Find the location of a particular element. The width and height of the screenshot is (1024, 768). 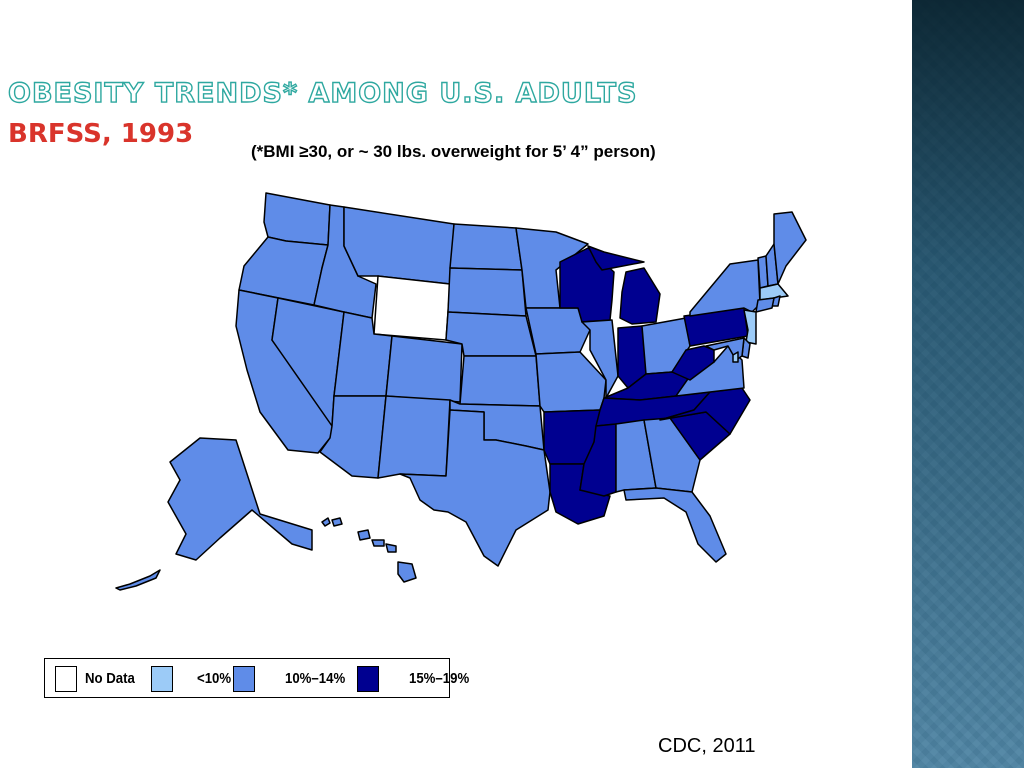

state-CO is located at coordinates (424, 369).